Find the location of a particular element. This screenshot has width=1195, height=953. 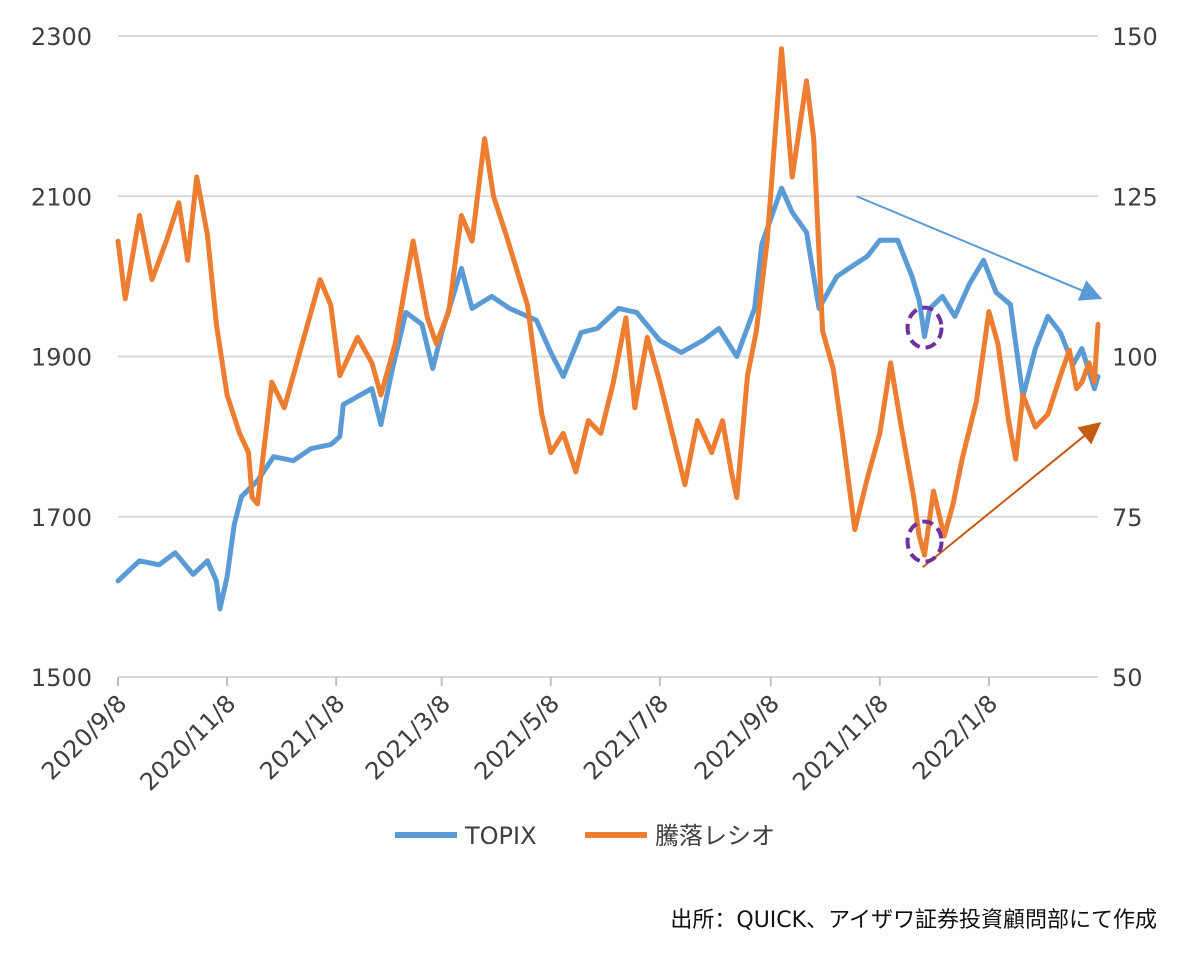

legend: TOPIX 騰落レシオ is located at coordinates (585, 836).